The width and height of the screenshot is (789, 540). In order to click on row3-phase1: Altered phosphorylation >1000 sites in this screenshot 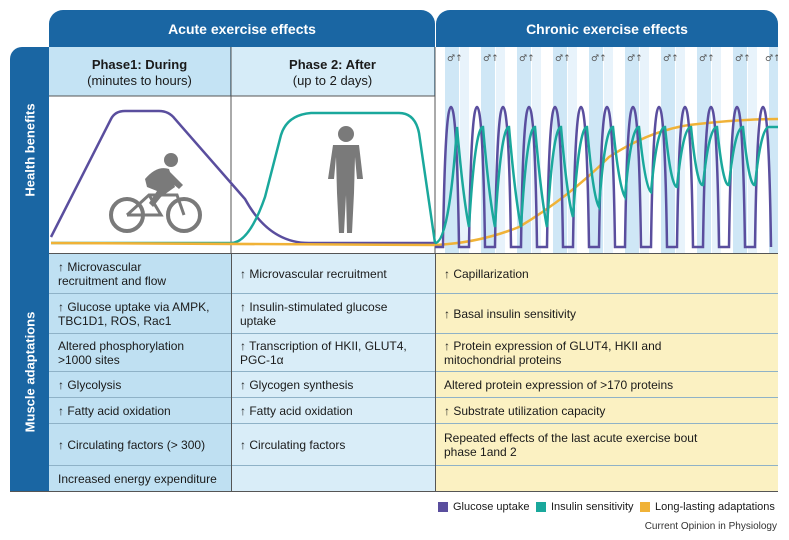, I will do `click(140, 353)`.